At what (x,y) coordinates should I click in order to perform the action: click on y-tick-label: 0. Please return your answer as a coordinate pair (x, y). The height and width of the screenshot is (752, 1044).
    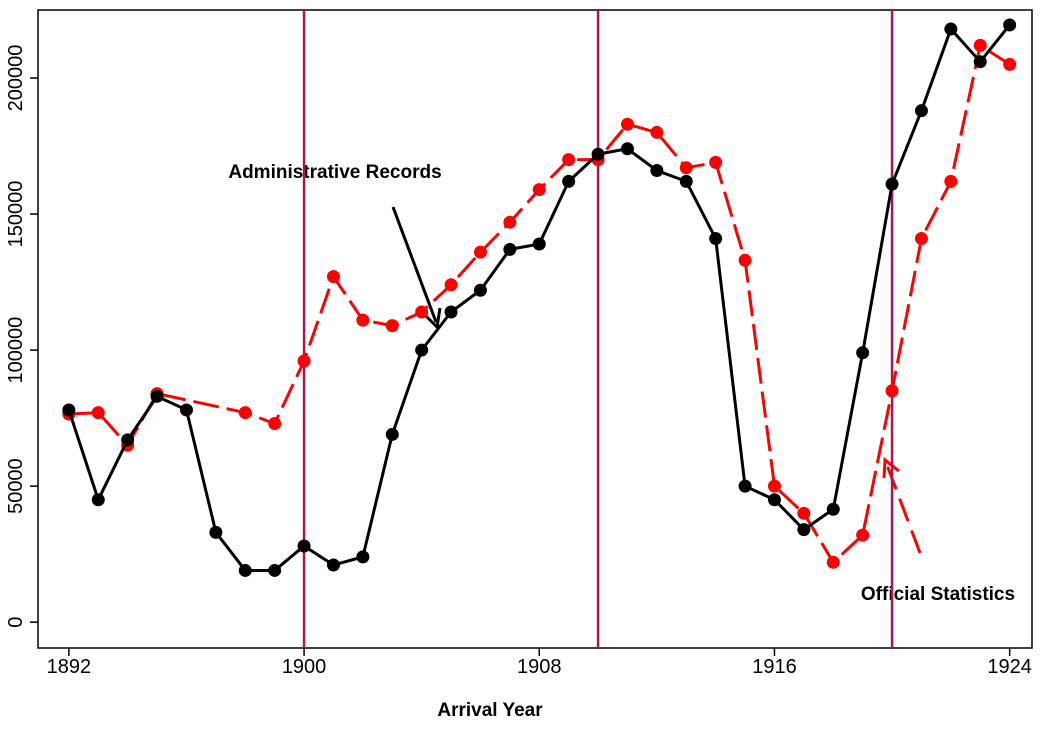
    Looking at the image, I should click on (16, 622).